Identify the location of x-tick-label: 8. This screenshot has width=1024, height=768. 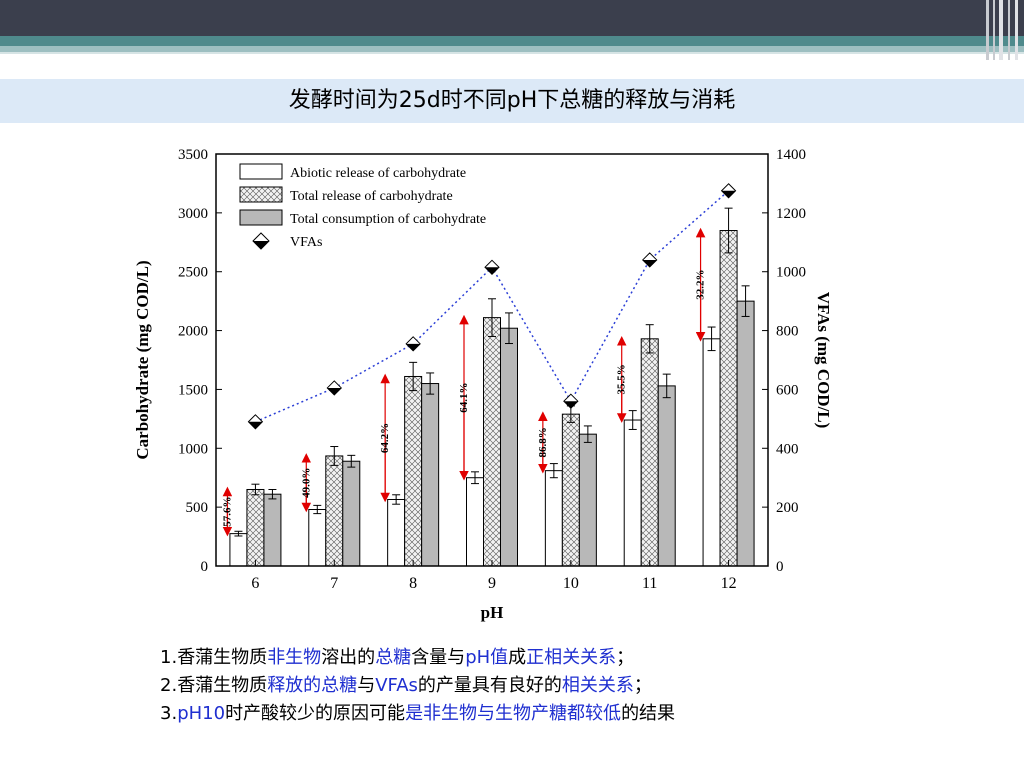
(413, 583).